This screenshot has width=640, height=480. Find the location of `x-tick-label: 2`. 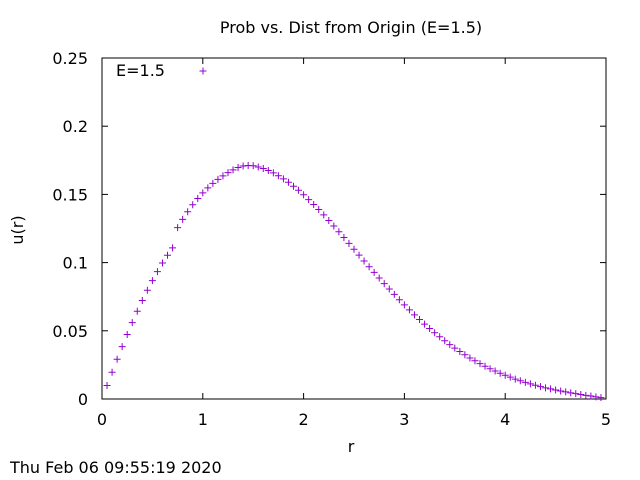

x-tick-label: 2 is located at coordinates (304, 419).